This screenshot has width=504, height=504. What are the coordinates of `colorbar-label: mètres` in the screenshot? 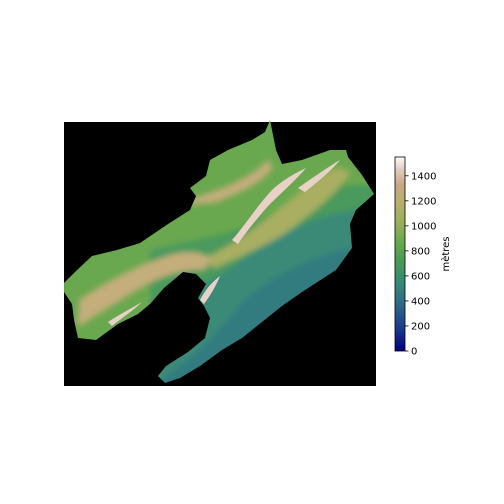 It's located at (446, 253).